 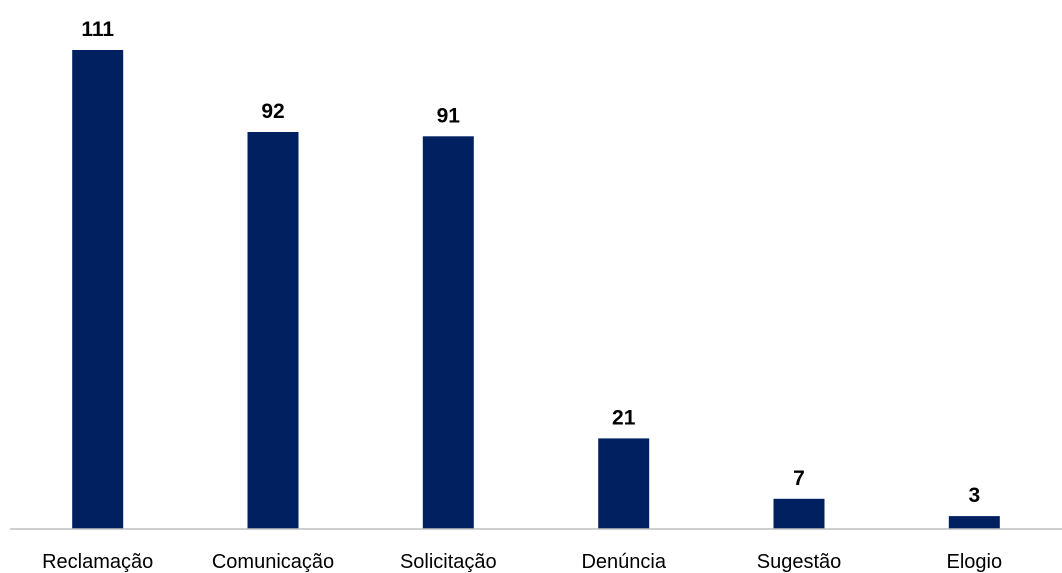 What do you see at coordinates (974, 562) in the screenshot?
I see `category-label-5: Elogio` at bounding box center [974, 562].